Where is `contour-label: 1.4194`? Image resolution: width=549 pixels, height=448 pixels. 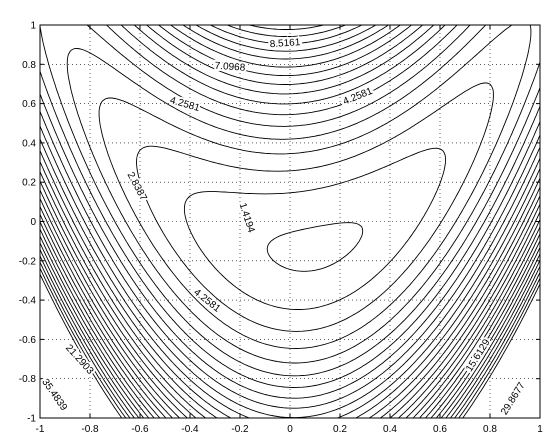
contour-label: 1.4194 is located at coordinates (247, 218).